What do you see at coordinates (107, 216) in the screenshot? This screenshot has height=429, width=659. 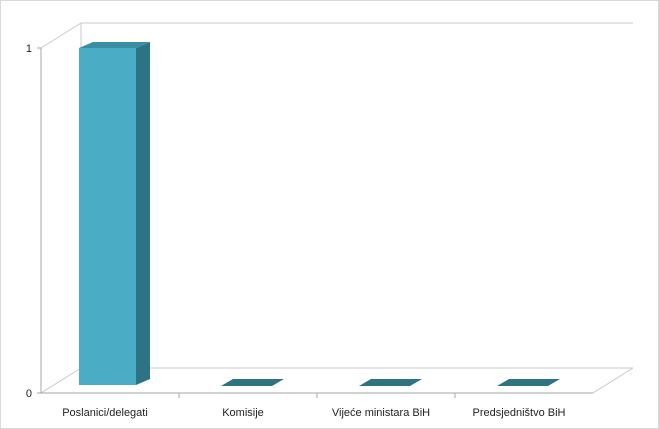 I see `bar-front-face` at bounding box center [107, 216].